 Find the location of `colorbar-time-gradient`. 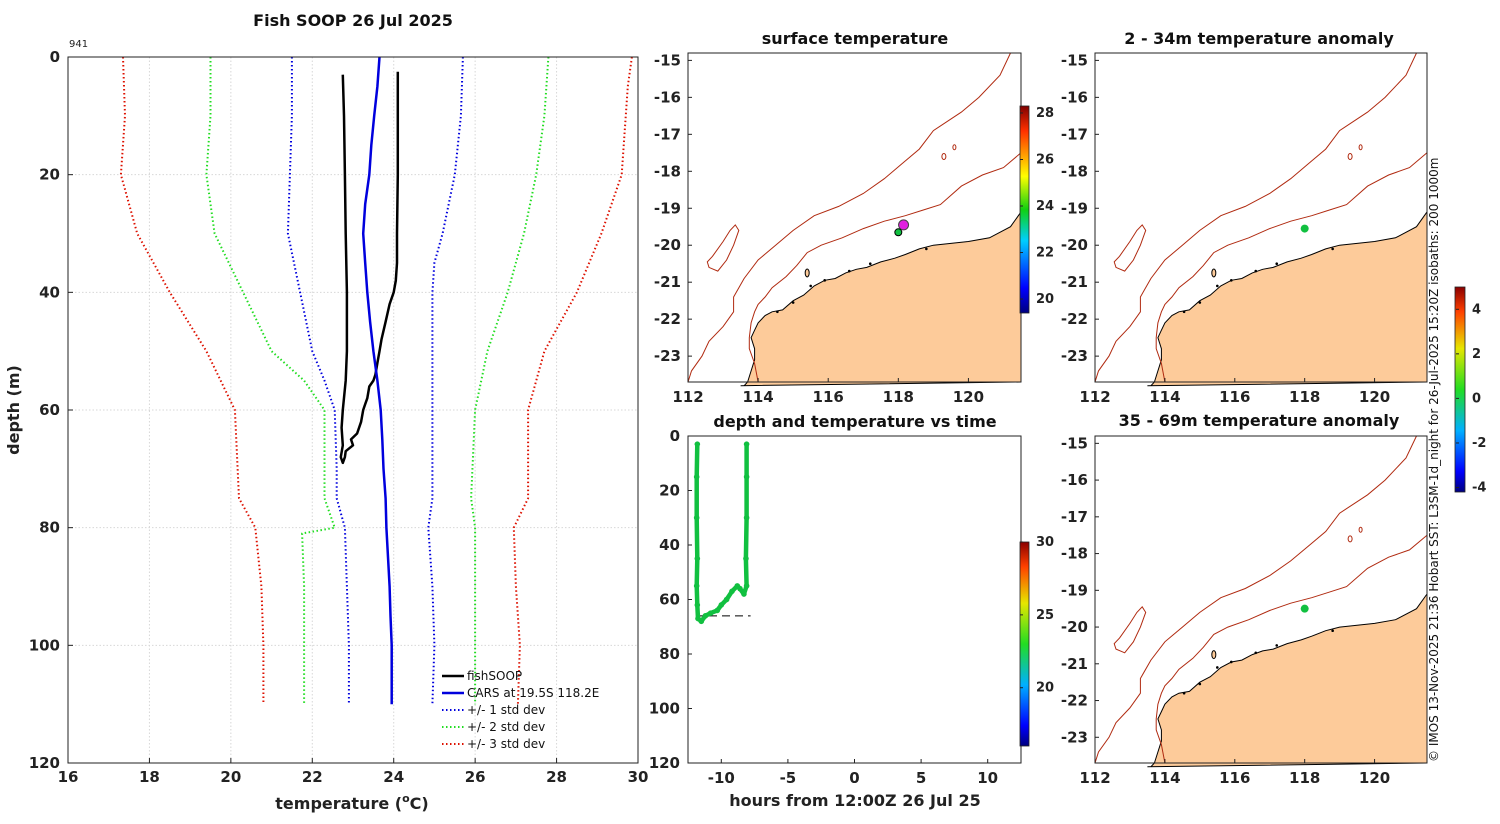

colorbar-time-gradient is located at coordinates (1024, 644).